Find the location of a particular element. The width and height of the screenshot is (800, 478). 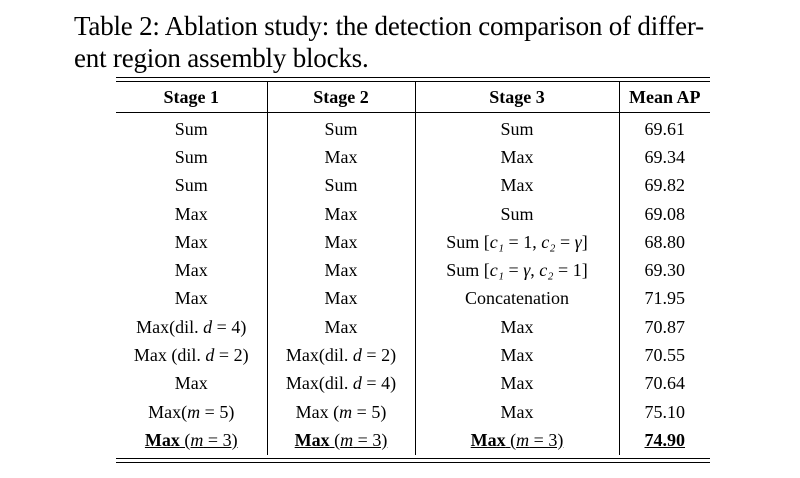

table-row: Sum Sum Sum 69.61 is located at coordinates (413, 128).